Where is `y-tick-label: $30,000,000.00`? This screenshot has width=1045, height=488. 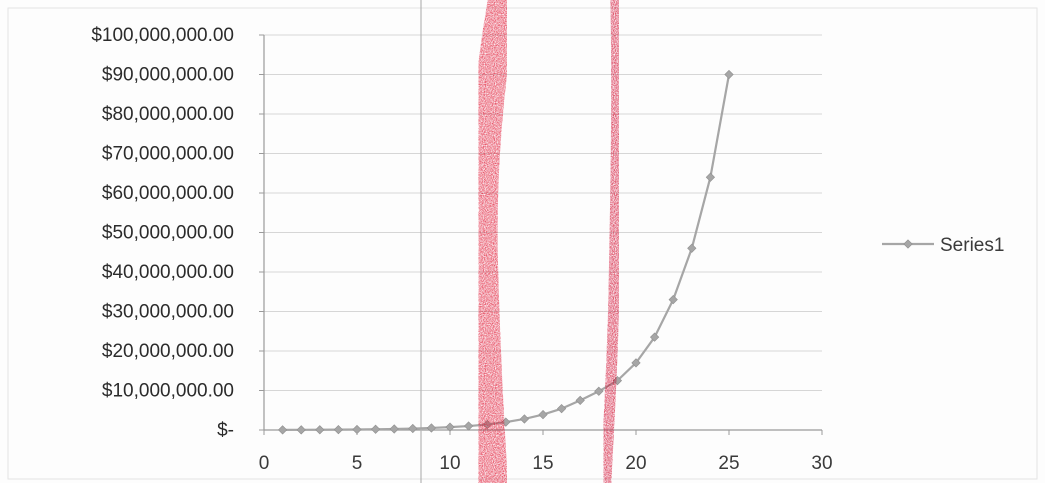
y-tick-label: $30,000,000.00 is located at coordinates (168, 312).